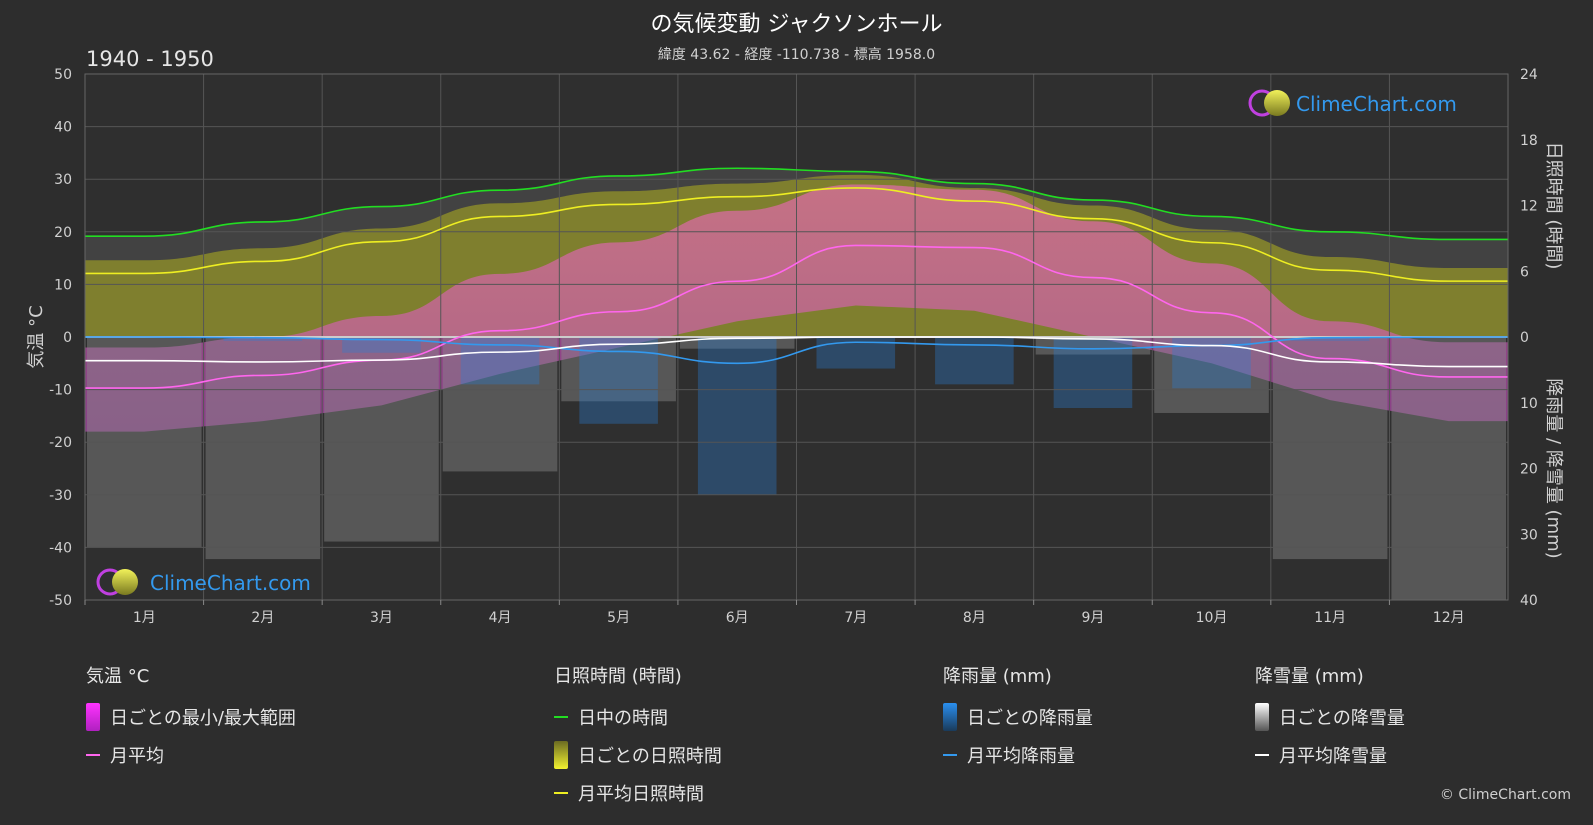  Describe the element at coordinates (561, 755) in the screenshot. I see `sunshine-daily-swatch` at that location.